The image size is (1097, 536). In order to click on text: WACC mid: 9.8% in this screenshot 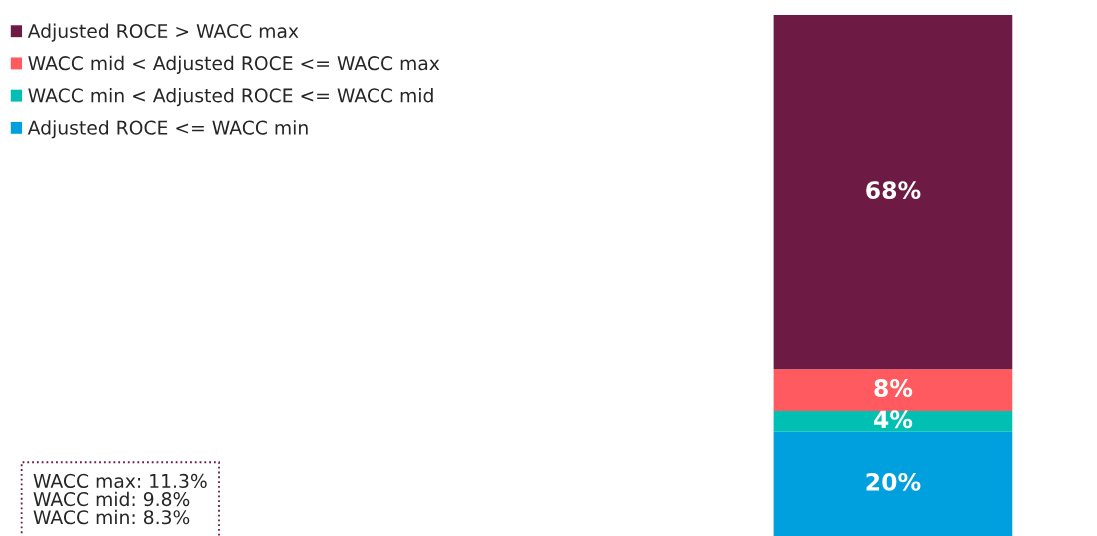, I will do `click(111, 499)`.